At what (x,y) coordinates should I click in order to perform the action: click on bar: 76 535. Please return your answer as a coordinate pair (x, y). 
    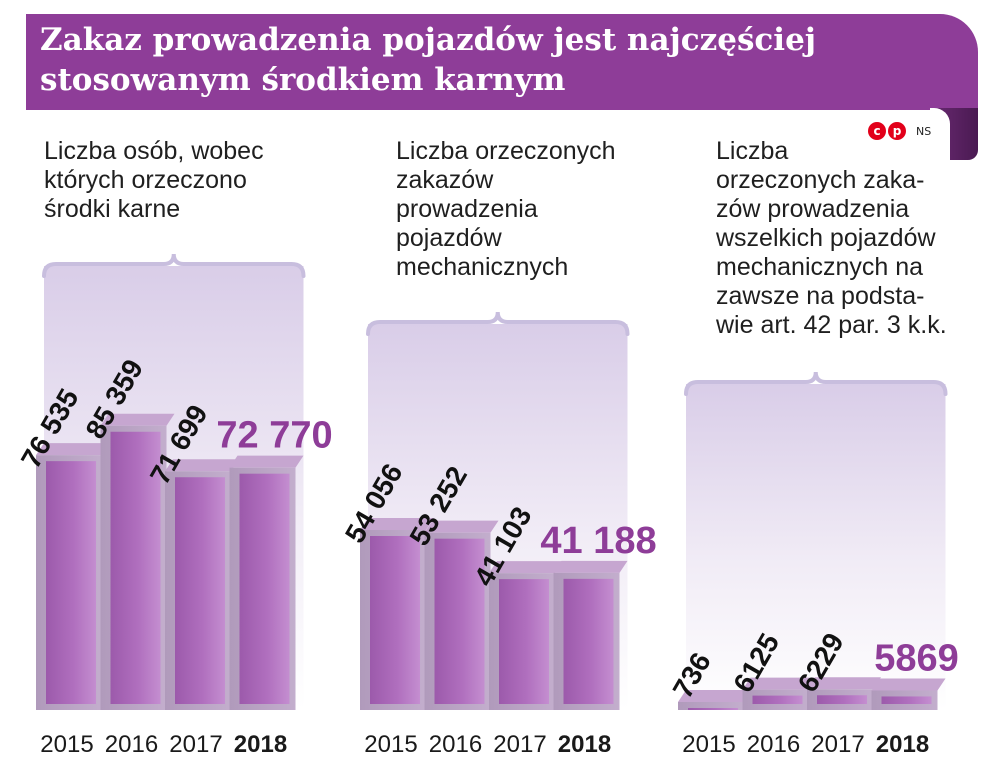
    Looking at the image, I should click on (62, 547).